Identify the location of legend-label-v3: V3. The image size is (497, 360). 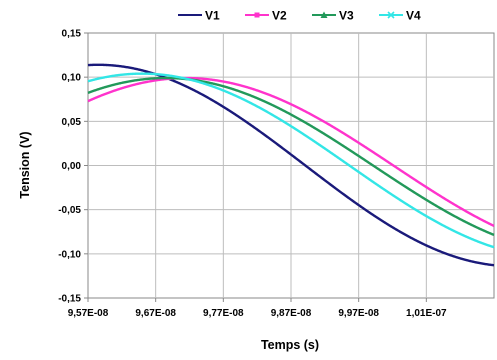
(346, 16).